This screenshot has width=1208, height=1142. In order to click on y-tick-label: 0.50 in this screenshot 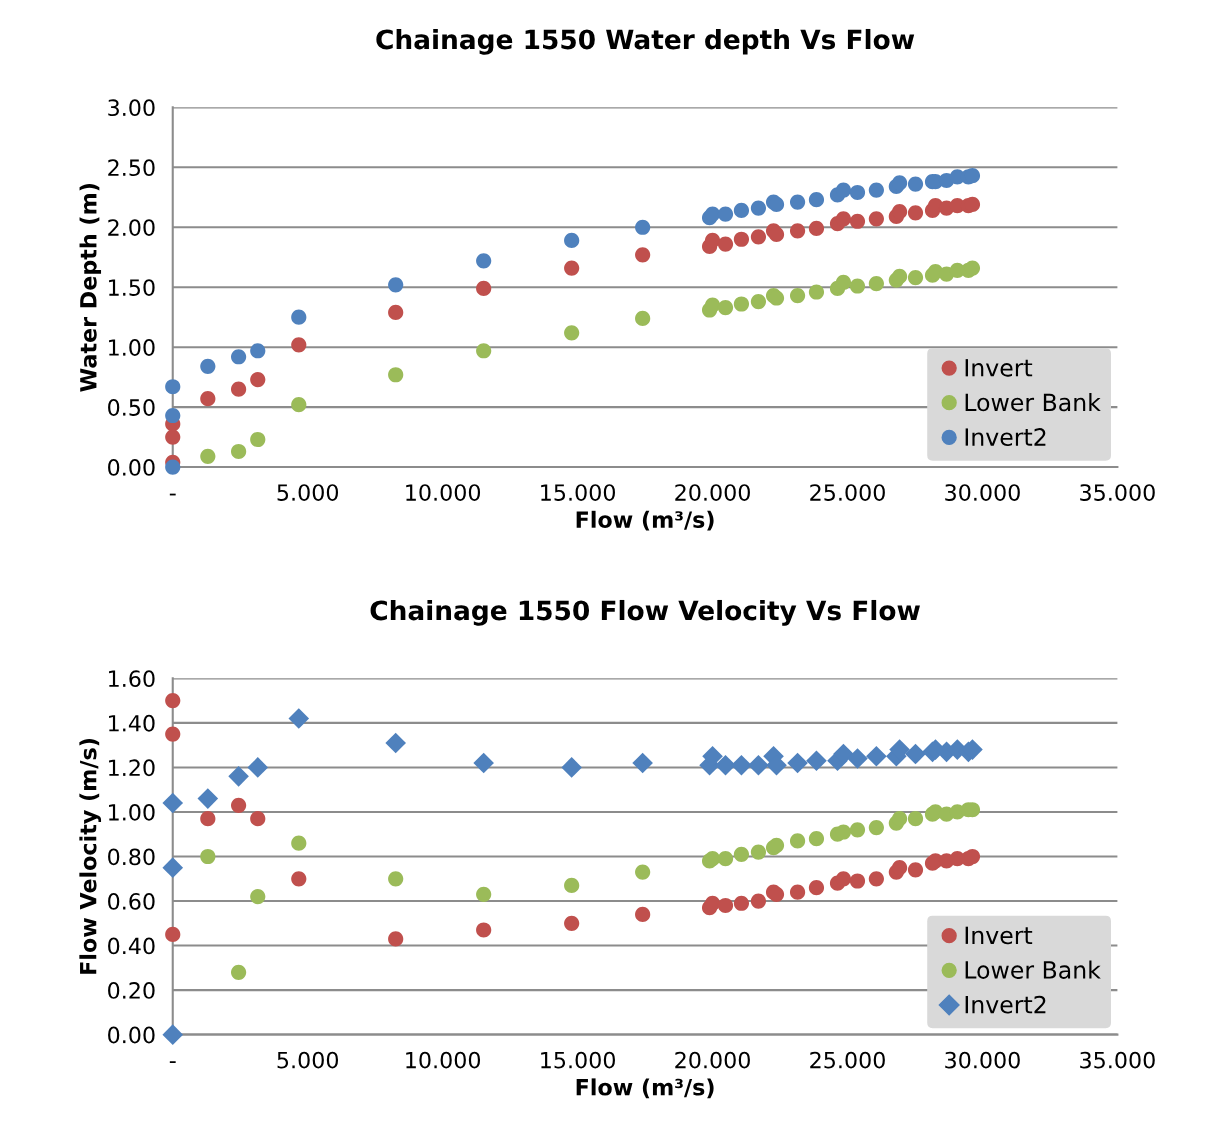, I will do `click(131, 407)`.